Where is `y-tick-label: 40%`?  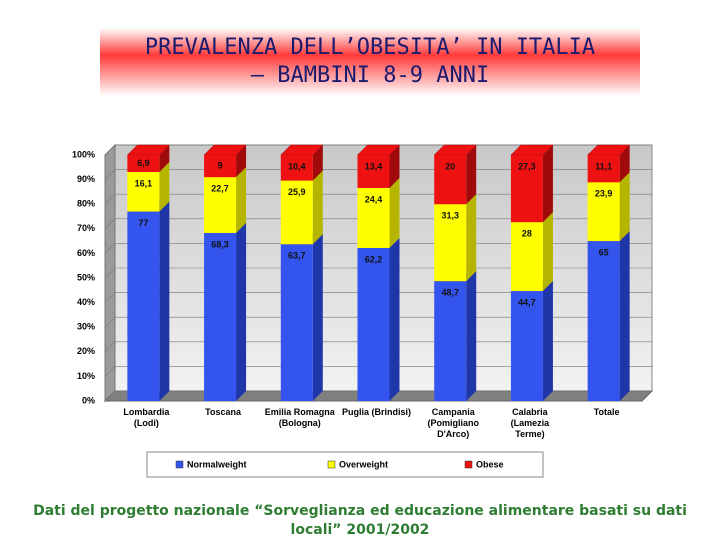 y-tick-label: 40% is located at coordinates (86, 302).